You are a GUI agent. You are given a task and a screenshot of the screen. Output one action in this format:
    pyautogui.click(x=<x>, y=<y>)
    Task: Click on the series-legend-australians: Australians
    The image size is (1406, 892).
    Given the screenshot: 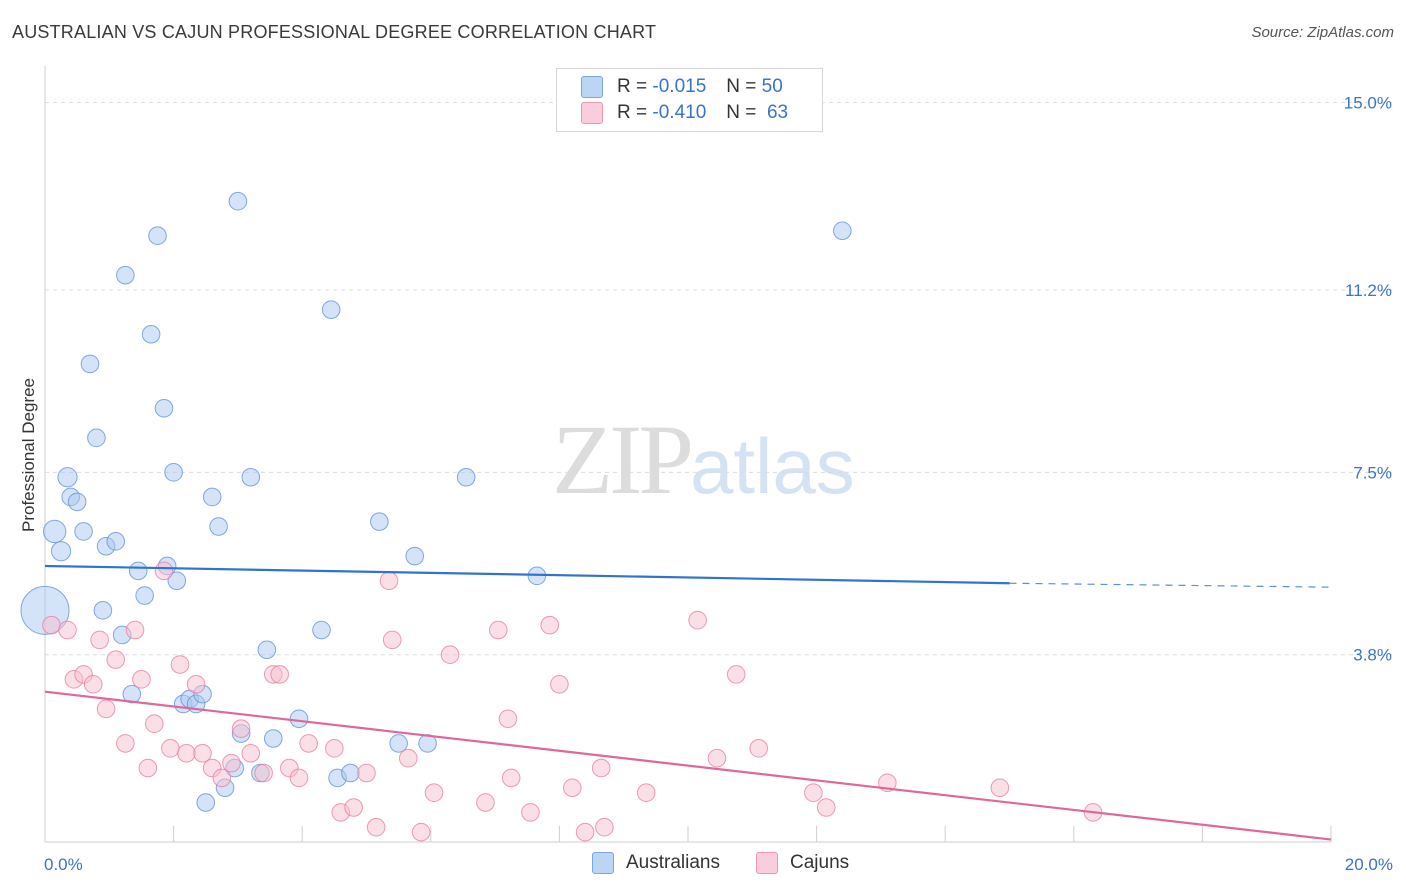 What is the action you would take?
    pyautogui.click(x=656, y=863)
    